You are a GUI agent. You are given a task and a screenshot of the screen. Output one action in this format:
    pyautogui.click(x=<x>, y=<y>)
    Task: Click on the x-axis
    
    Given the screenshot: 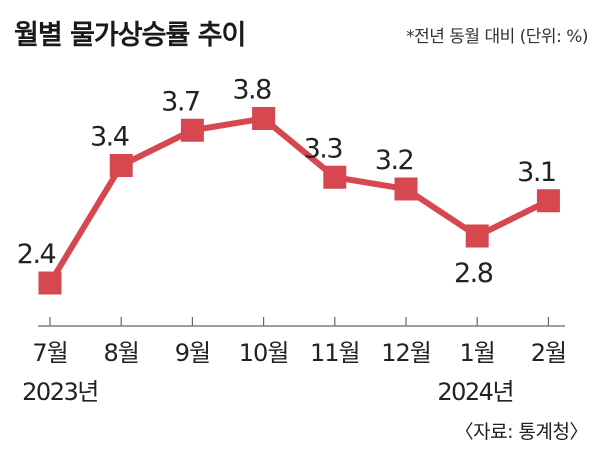 What is the action you would take?
    pyautogui.click(x=301, y=322)
    